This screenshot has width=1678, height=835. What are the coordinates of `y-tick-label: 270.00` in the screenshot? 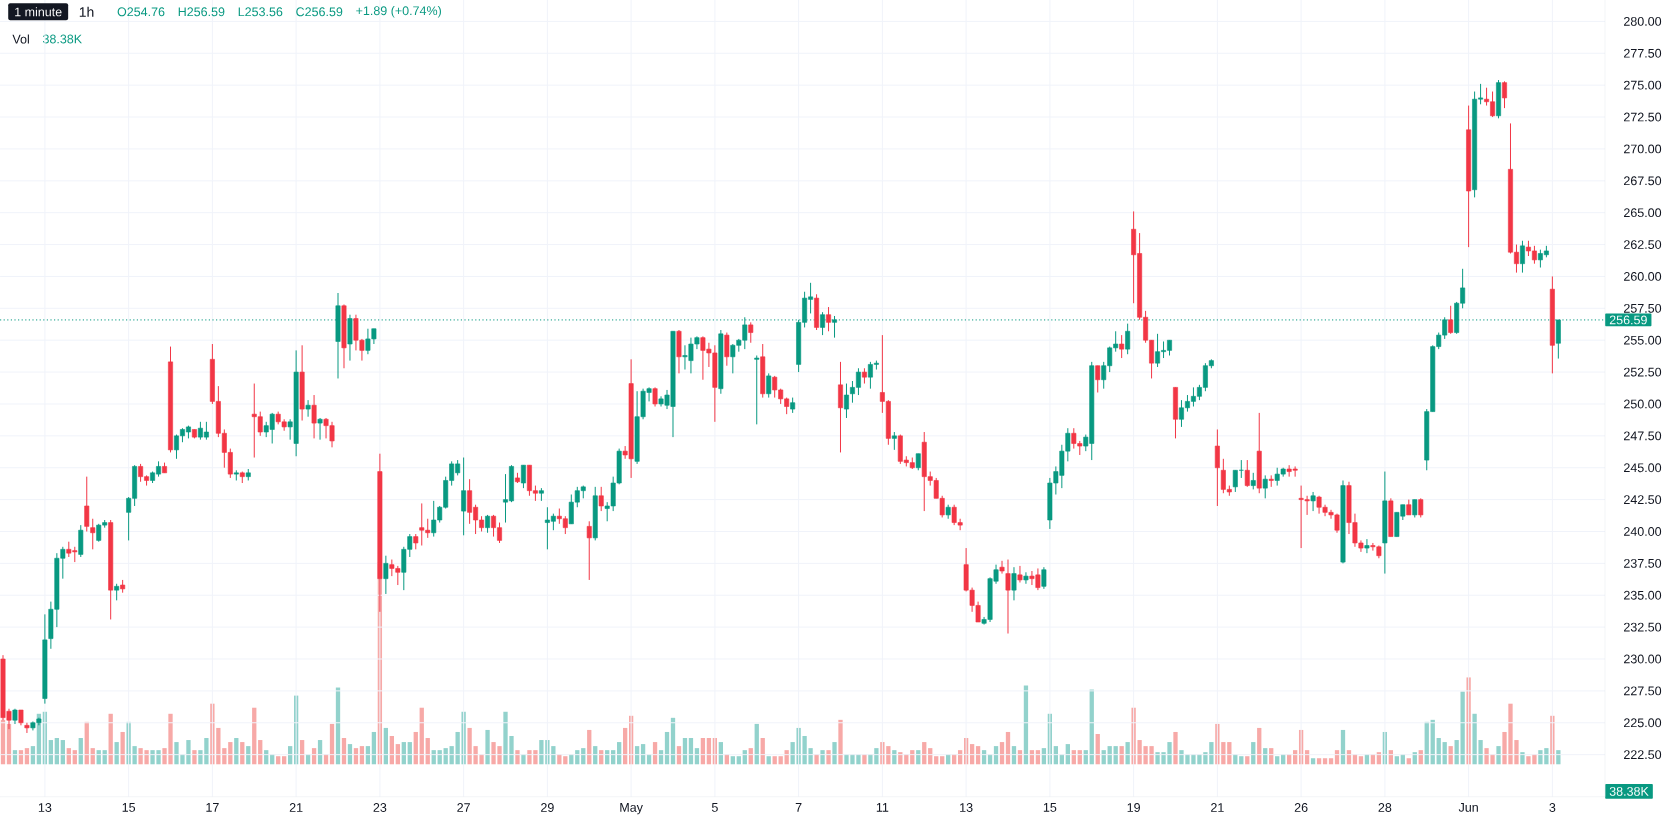 It's located at (1643, 149).